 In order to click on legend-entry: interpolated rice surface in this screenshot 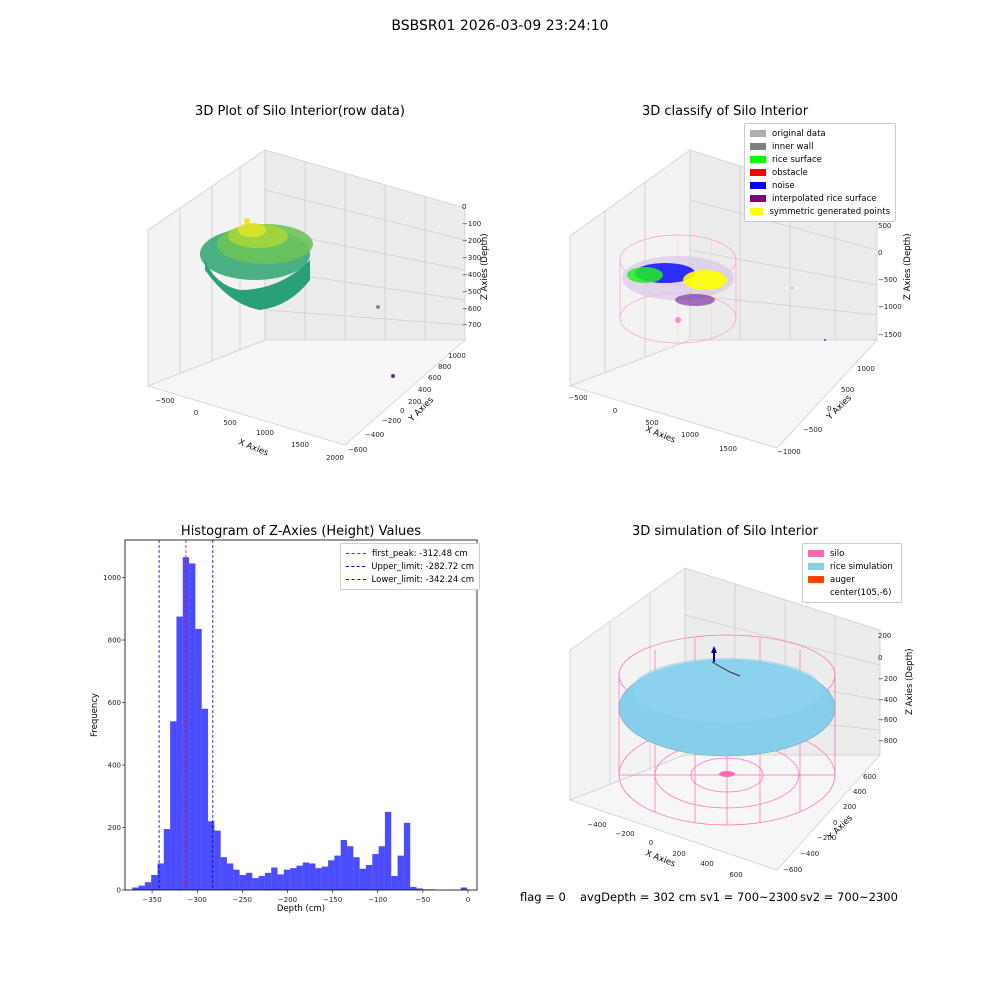, I will do `click(820, 198)`.